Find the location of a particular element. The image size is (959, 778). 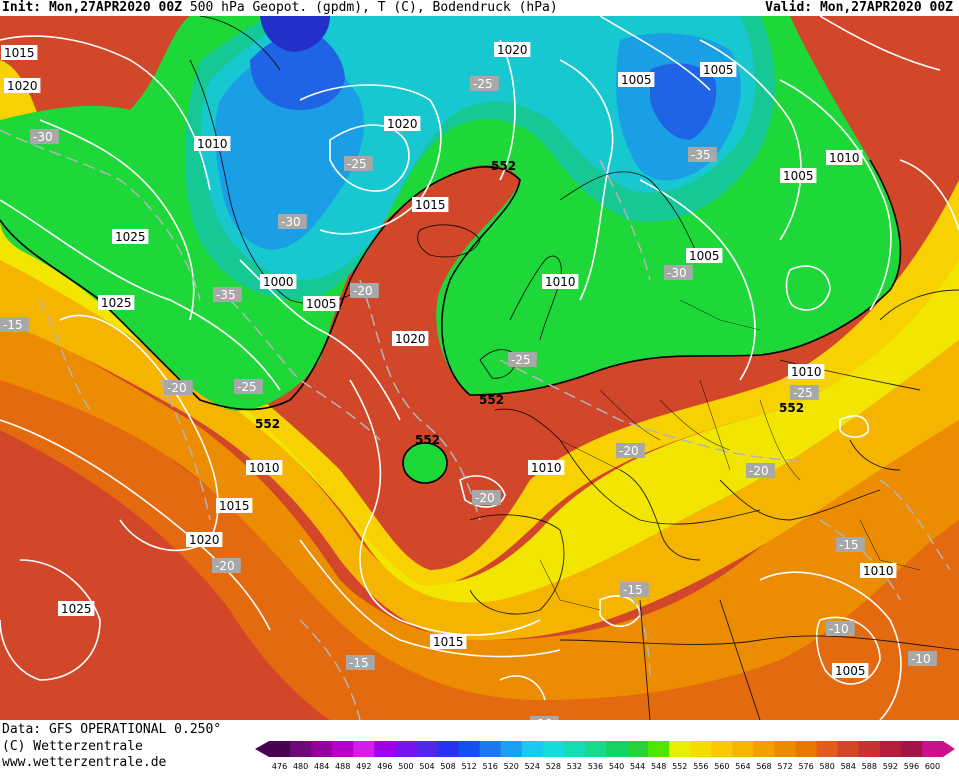

colorbar-tick-label: 504 is located at coordinates (426, 766).